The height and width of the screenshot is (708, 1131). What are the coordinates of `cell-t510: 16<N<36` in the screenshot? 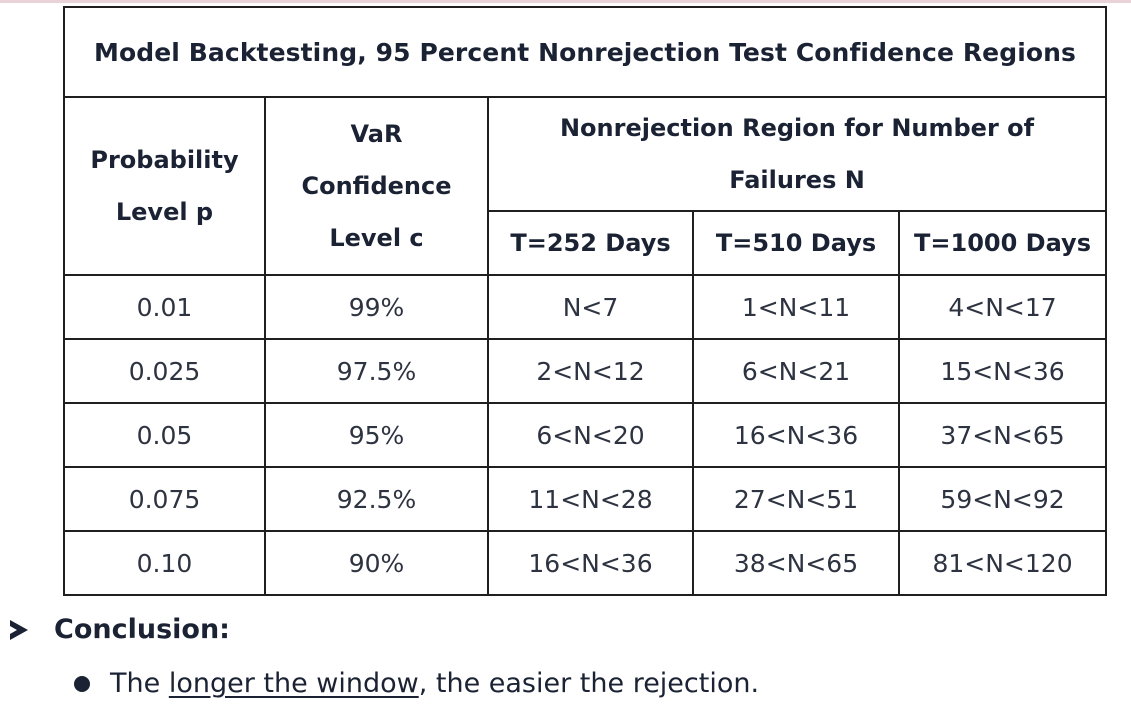 It's located at (796, 435).